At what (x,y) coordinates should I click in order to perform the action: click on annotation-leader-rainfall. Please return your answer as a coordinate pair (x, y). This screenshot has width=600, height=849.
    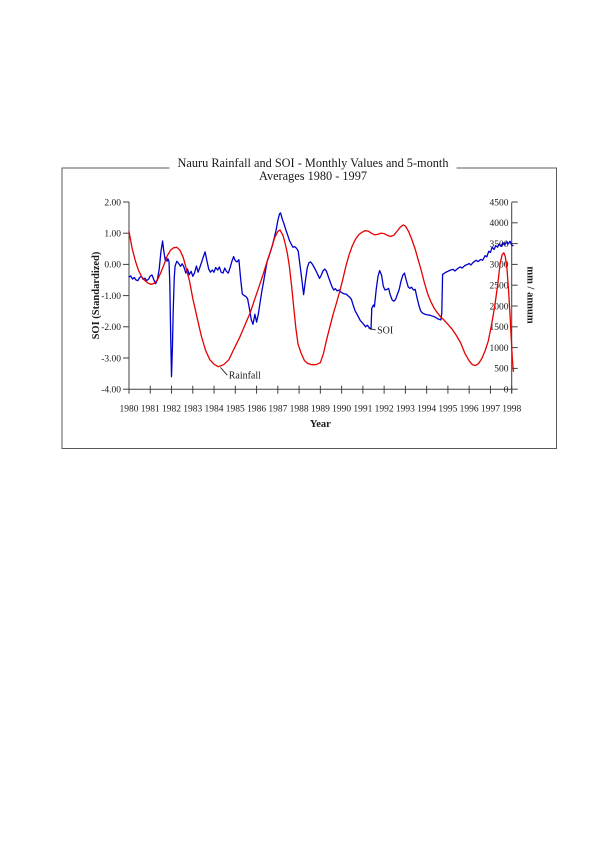
    Looking at the image, I should click on (224, 371).